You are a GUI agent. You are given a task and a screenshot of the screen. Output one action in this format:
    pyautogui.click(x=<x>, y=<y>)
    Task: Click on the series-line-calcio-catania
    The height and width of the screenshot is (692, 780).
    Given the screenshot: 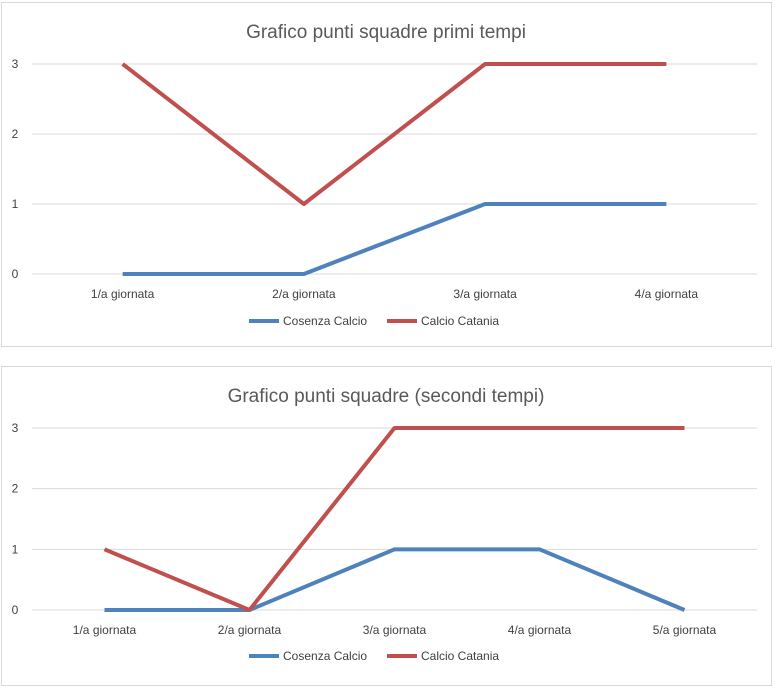 What is the action you would take?
    pyautogui.click(x=394, y=134)
    